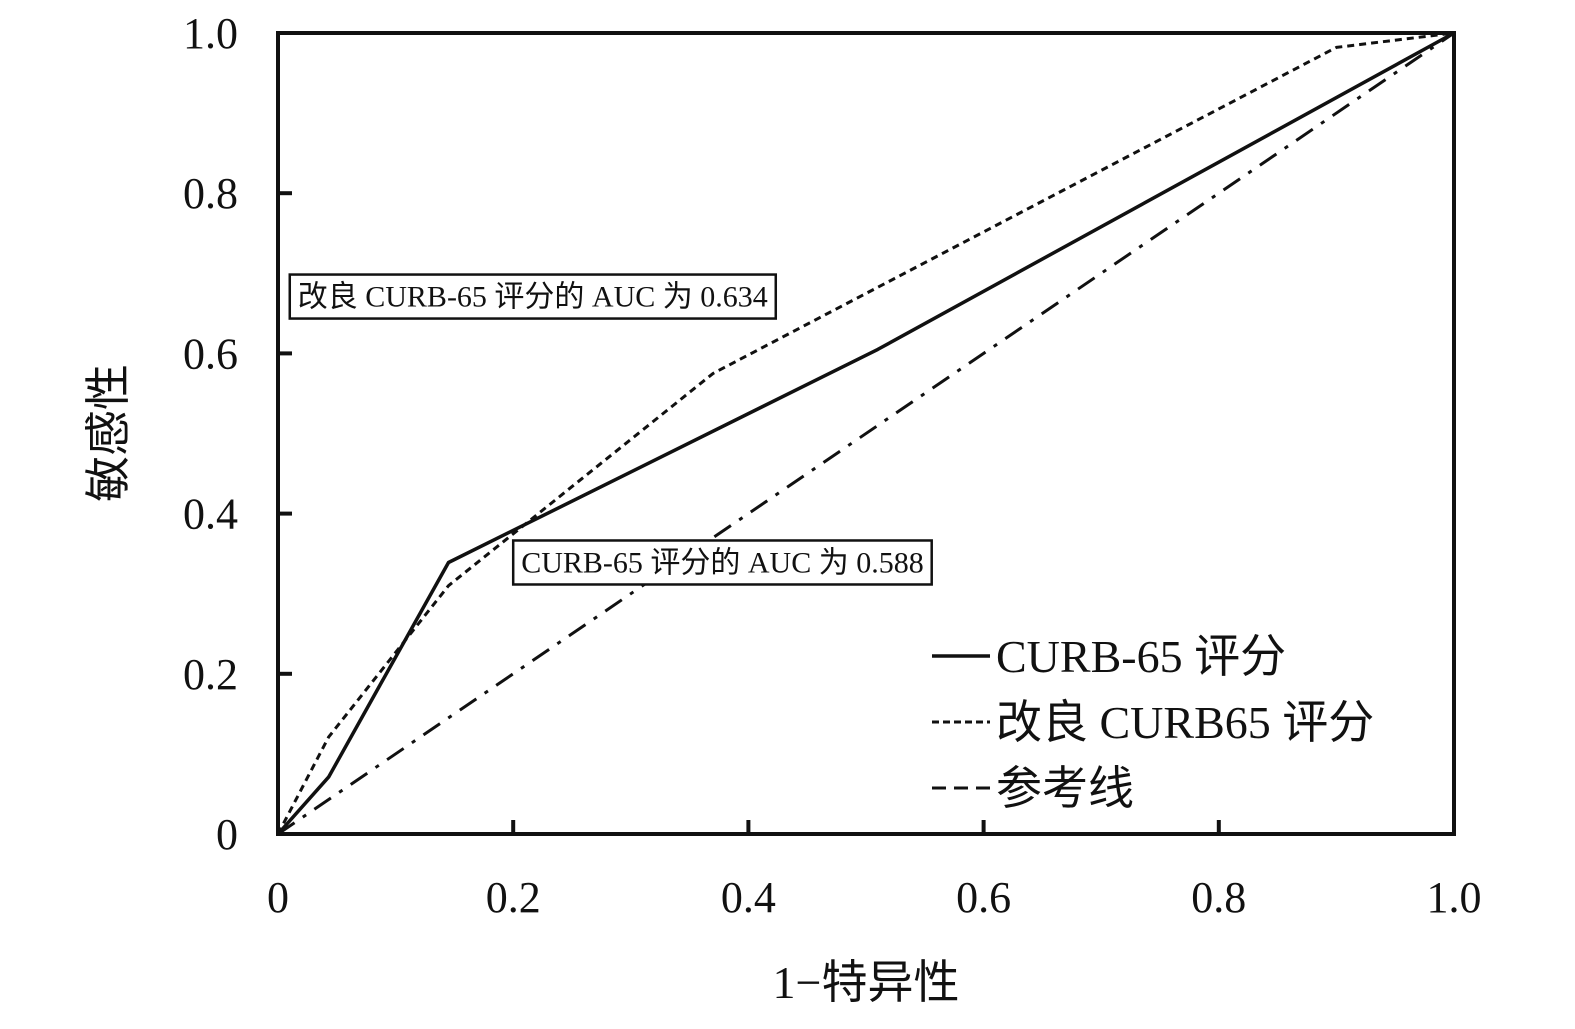 Image resolution: width=1575 pixels, height=1029 pixels. I want to click on annotation-text: 改良 CURB-65 评分的 AUC 为 0.634, so click(533, 297).